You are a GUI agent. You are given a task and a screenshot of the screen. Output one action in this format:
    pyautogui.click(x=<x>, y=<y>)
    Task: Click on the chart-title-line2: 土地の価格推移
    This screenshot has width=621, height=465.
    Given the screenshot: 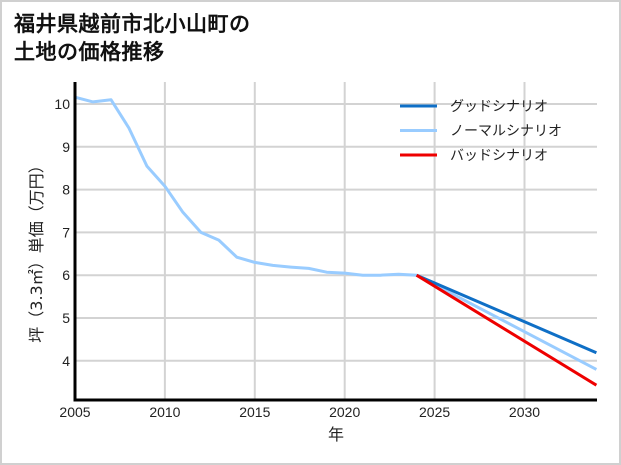 What is the action you would take?
    pyautogui.click(x=89, y=52)
    